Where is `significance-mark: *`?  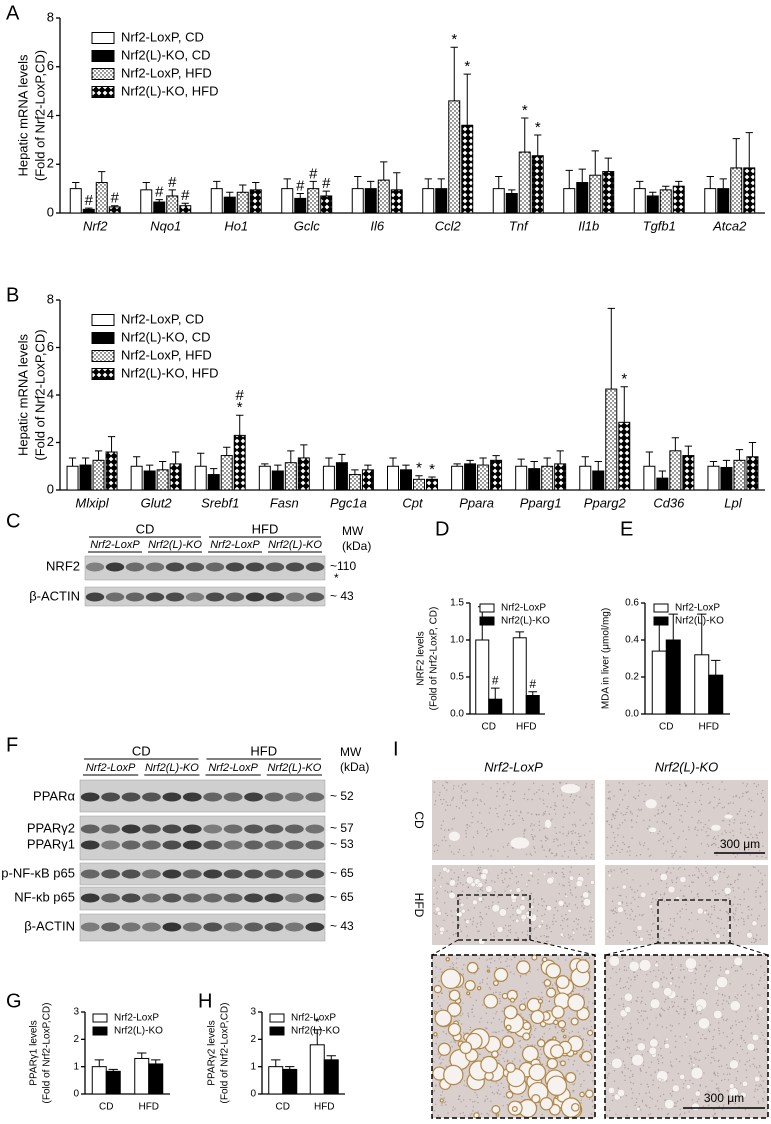
significance-mark: * is located at coordinates (419, 468).